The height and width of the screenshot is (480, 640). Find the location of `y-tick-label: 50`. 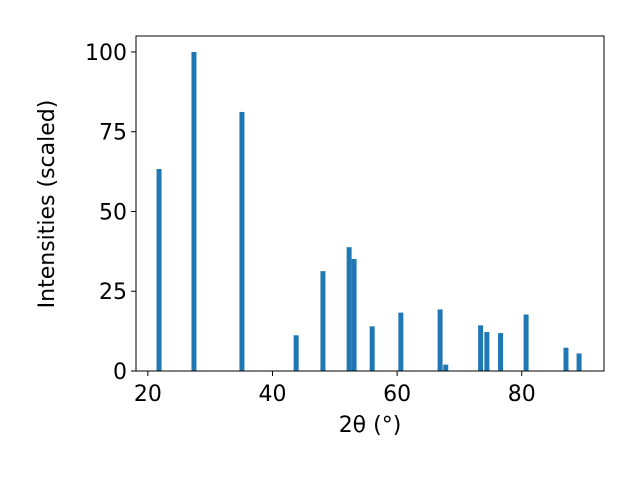

y-tick-label: 50 is located at coordinates (113, 212).